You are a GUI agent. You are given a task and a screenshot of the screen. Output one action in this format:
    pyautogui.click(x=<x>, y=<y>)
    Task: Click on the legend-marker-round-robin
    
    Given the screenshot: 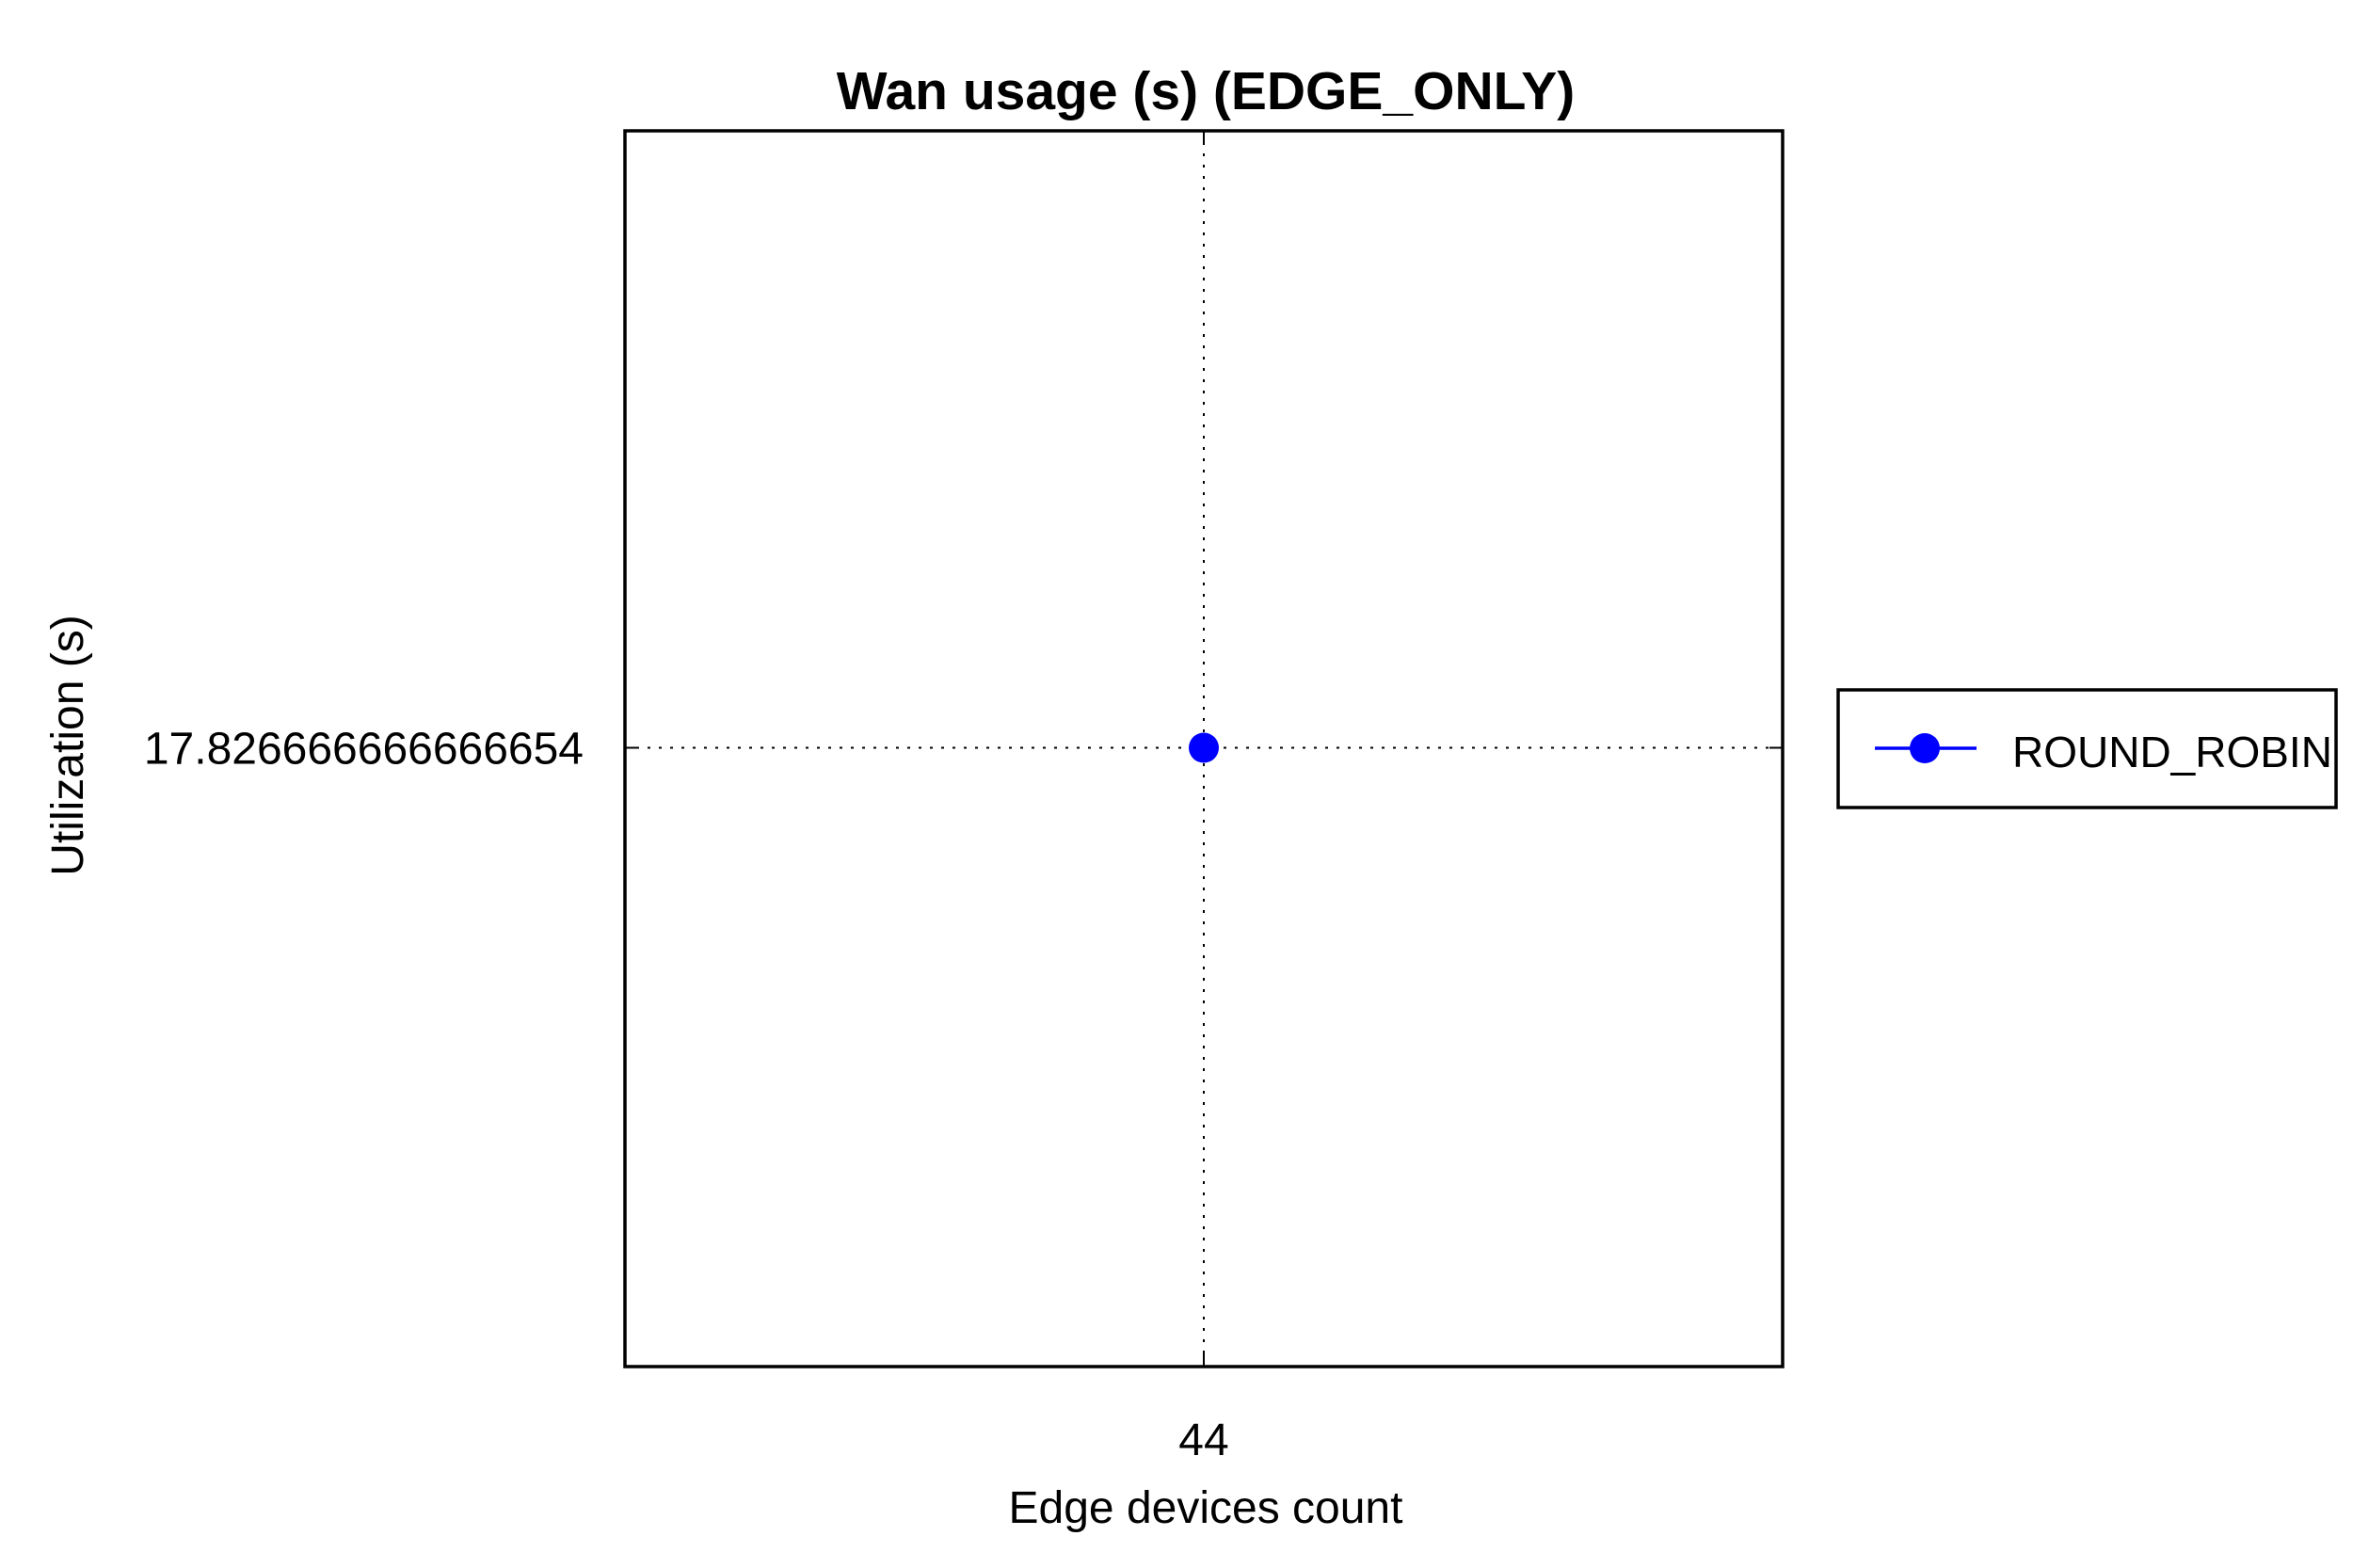 What is the action you would take?
    pyautogui.click(x=1925, y=748)
    